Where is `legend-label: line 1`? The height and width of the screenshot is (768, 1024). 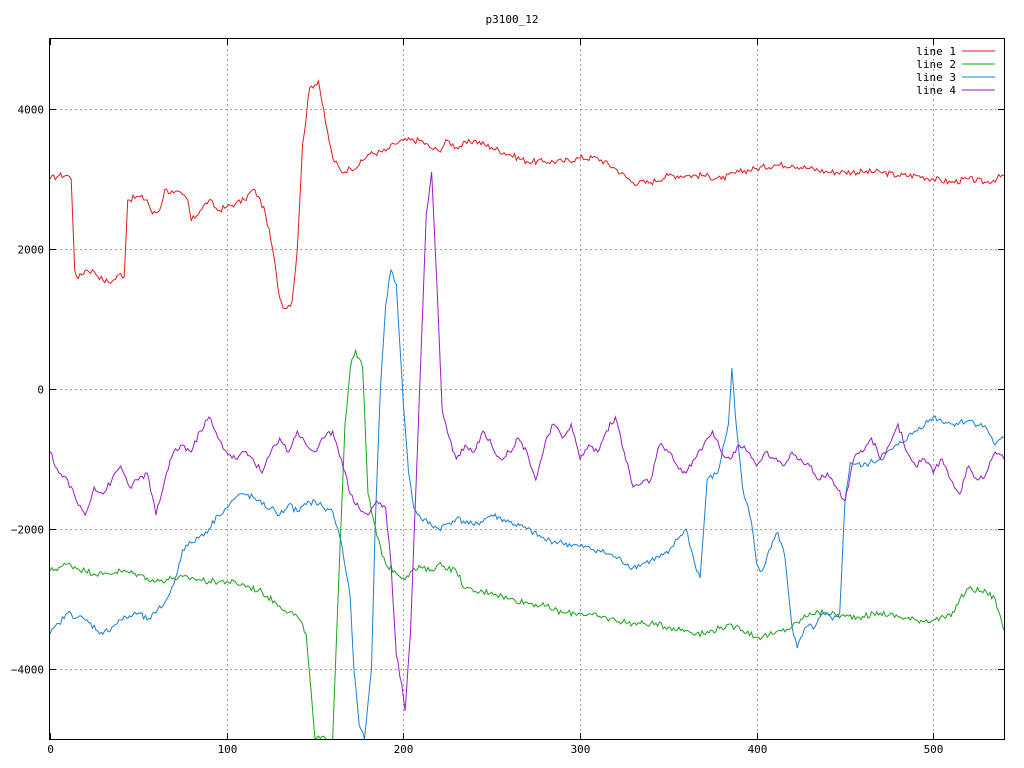
legend-label: line 1 is located at coordinates (936, 51).